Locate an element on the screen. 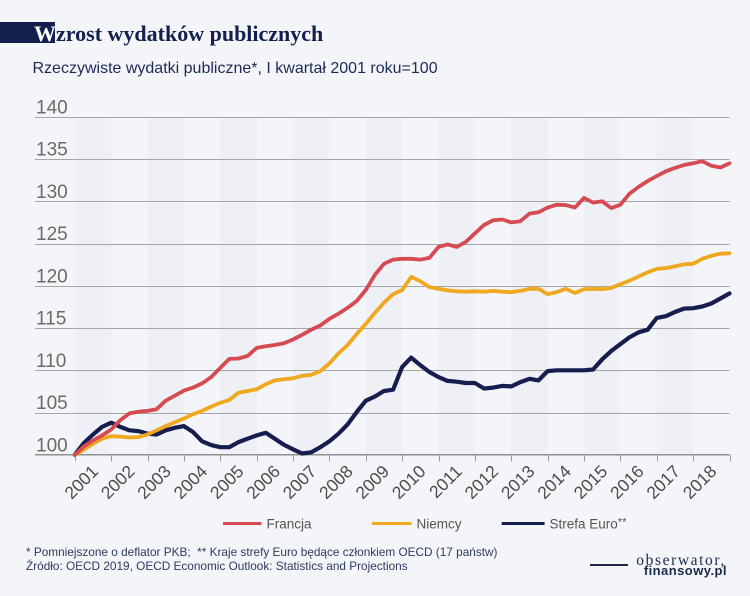 The width and height of the screenshot is (750, 596). svg-text: 2011 is located at coordinates (445, 481).